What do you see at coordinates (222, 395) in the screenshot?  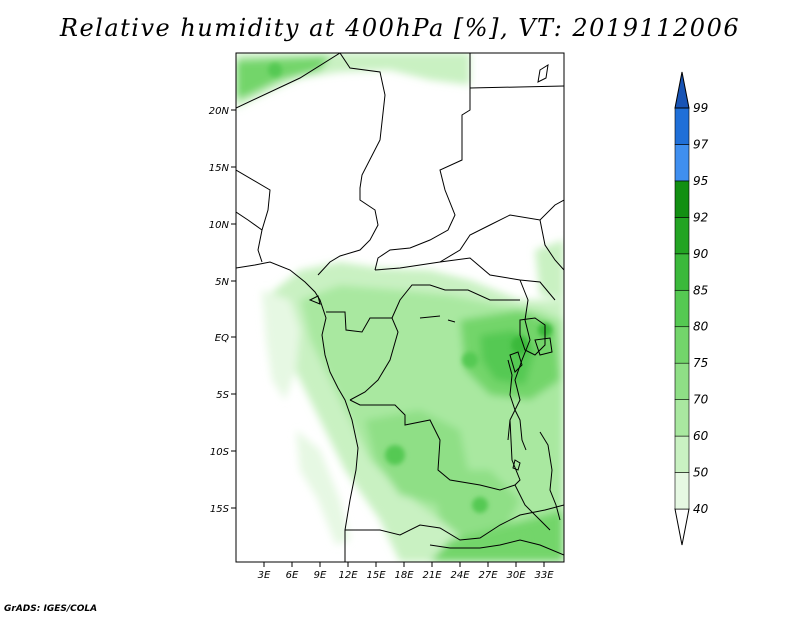 I see `lat-label: 5S` at bounding box center [222, 395].